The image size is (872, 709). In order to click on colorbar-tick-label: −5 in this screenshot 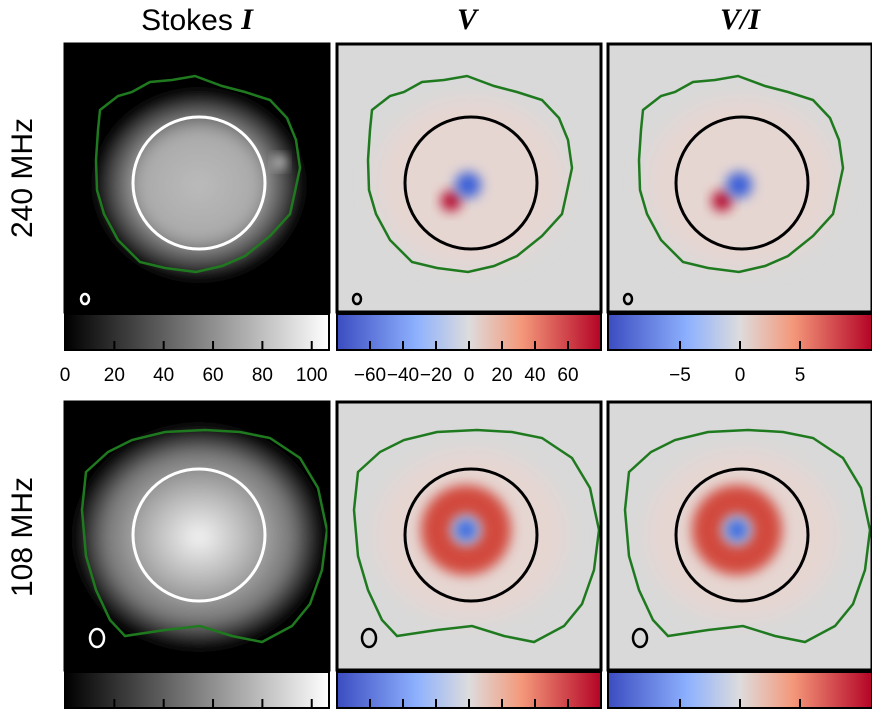, I will do `click(680, 375)`.